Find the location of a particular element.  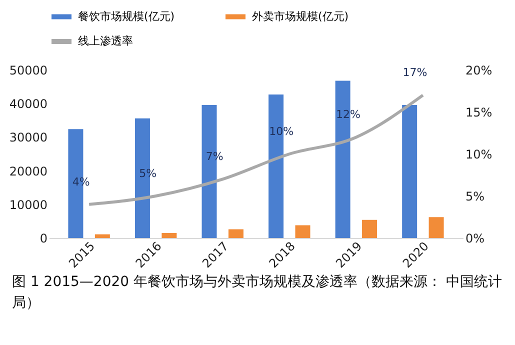

y2-tick-label: 0% is located at coordinates (475, 239).